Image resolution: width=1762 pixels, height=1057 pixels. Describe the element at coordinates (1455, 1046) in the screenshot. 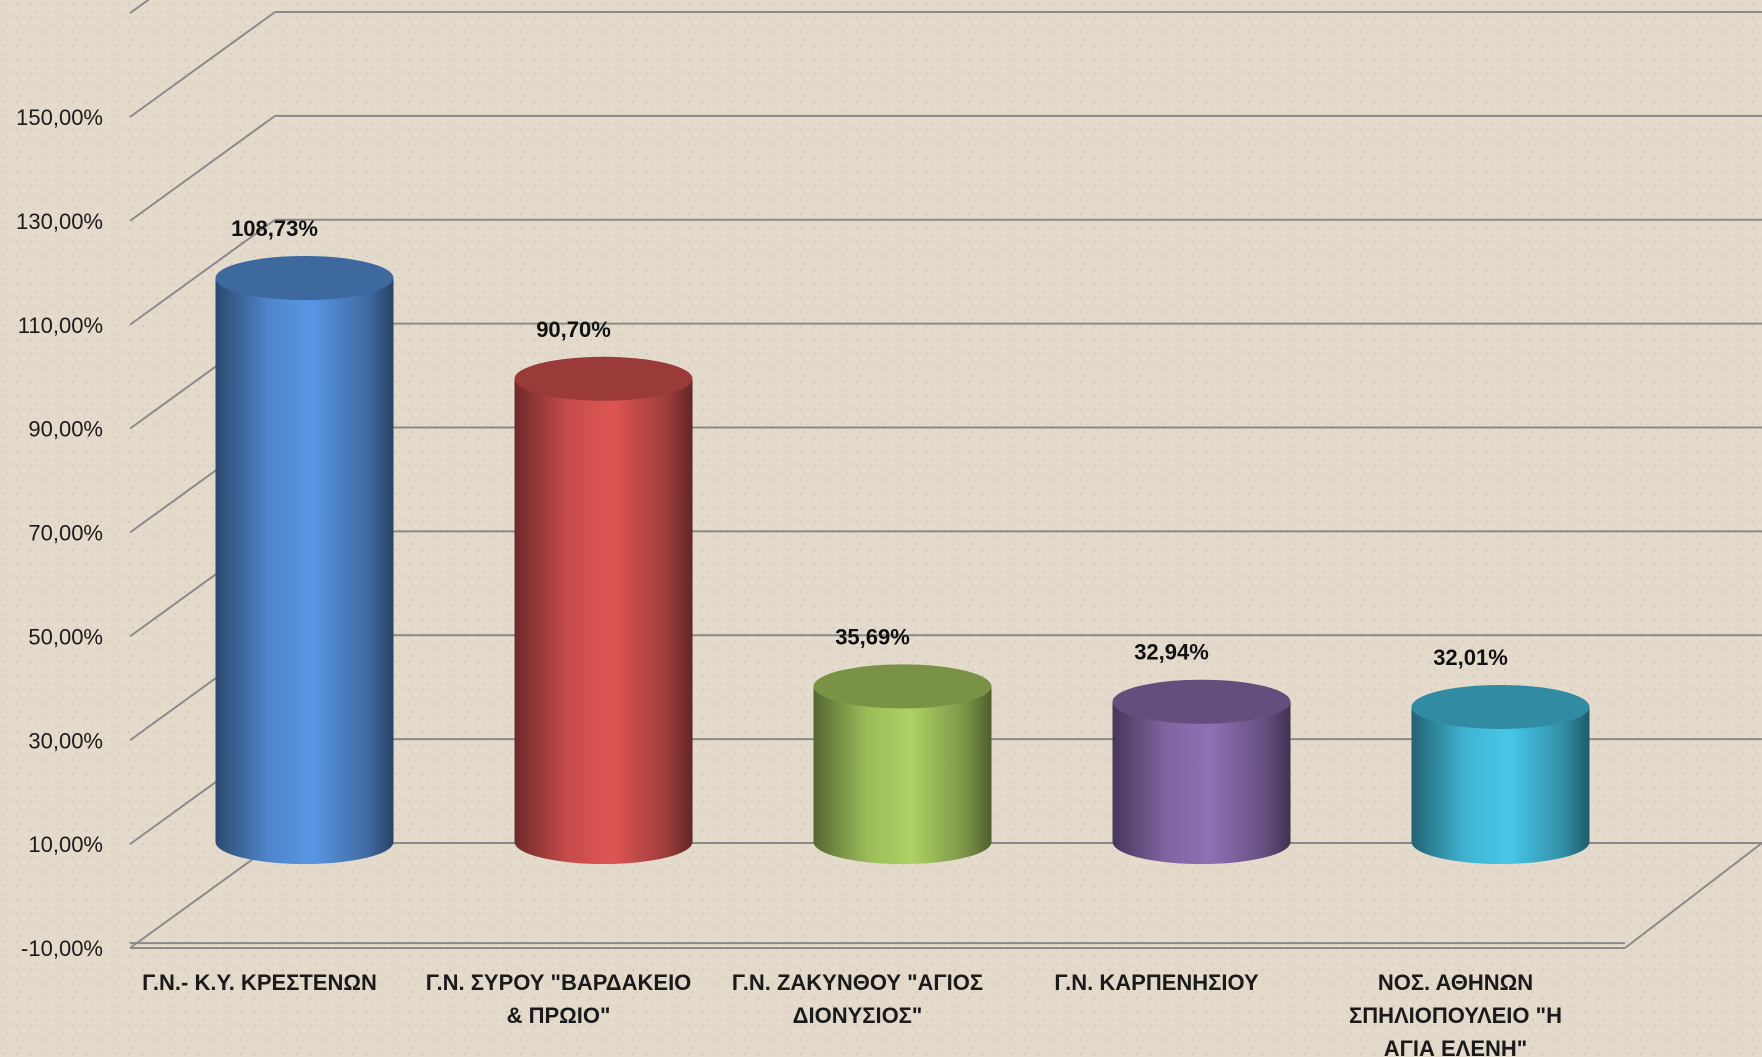

I see `category-label: ΑΓΙΑ ΕΛΕΝΗ"` at that location.